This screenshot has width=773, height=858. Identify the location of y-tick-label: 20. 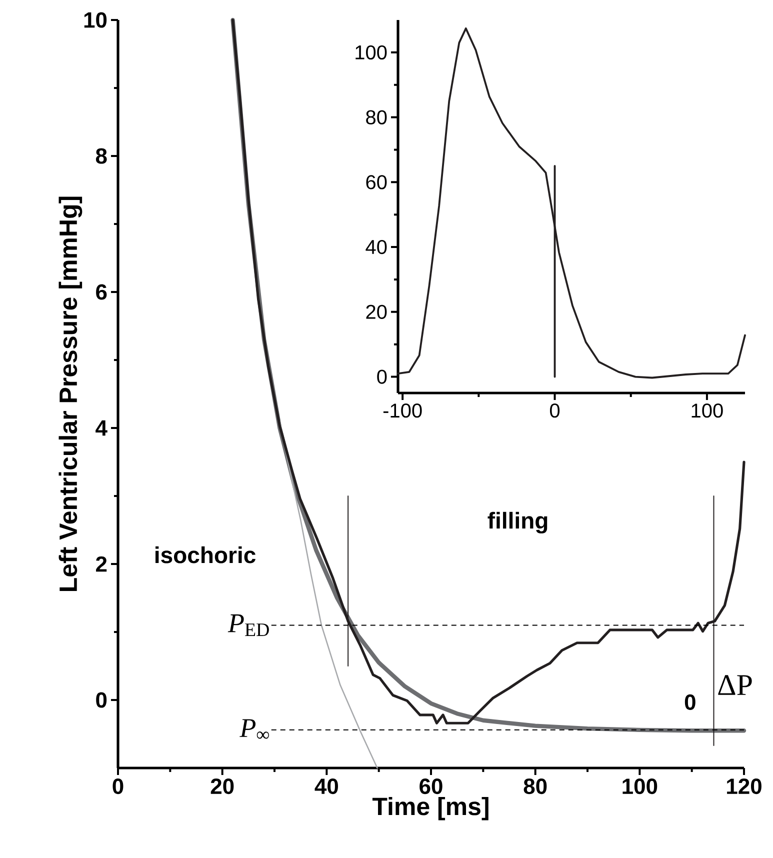
(376, 311).